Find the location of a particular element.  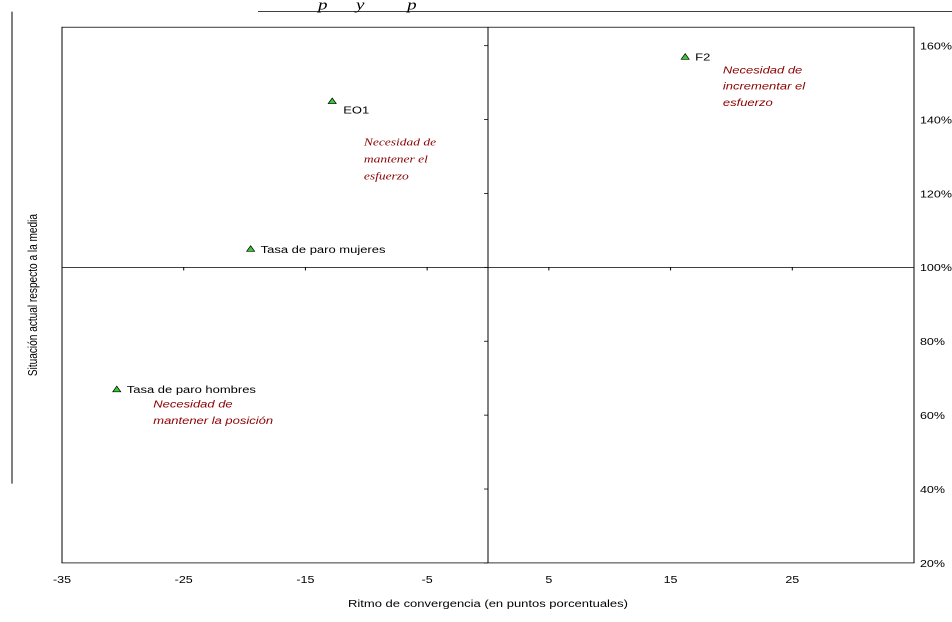

data-point-label: Tasa de paro mujeres is located at coordinates (323, 249).